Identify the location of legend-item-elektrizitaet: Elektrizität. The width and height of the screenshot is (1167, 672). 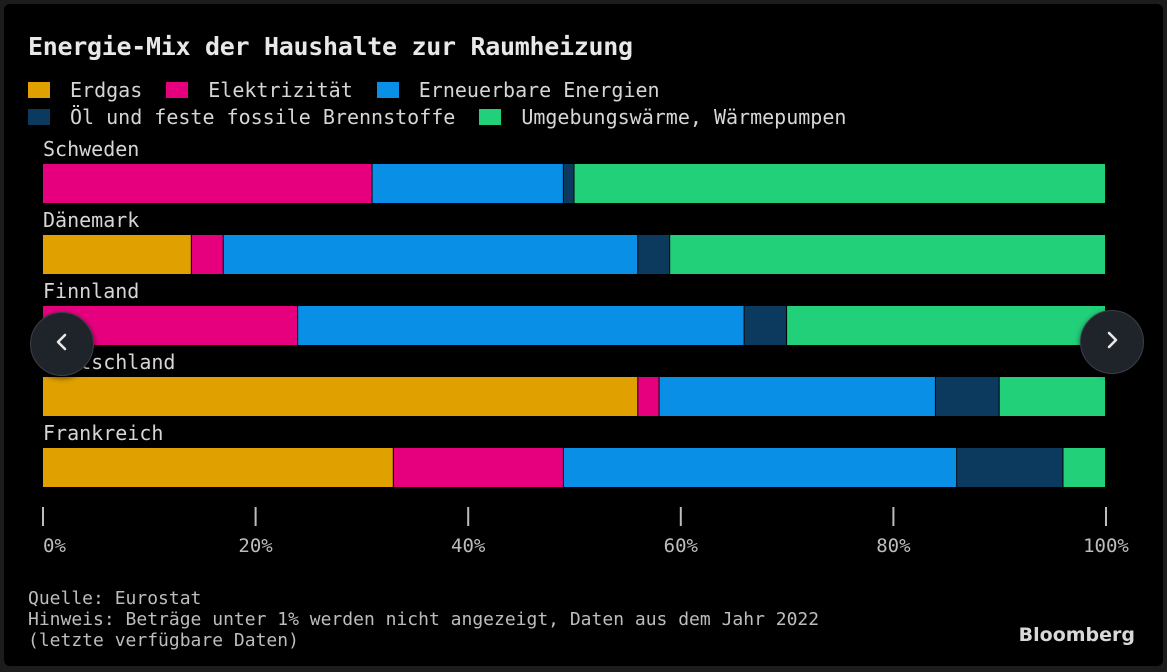
(259, 90).